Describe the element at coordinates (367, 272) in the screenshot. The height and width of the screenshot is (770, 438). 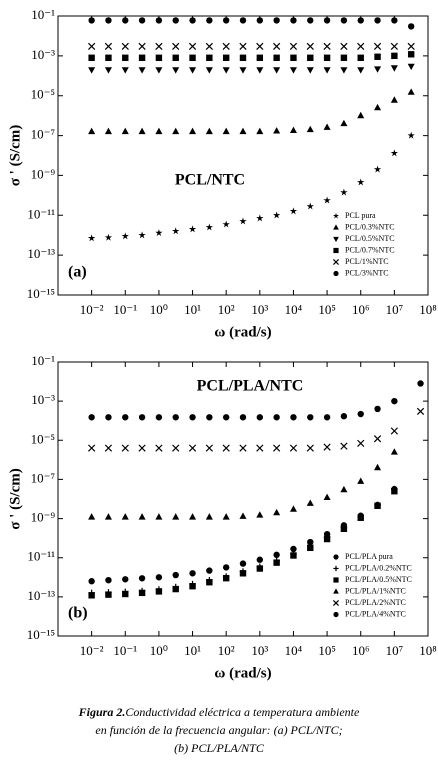
I see `legend-label: PCL/3%NTC` at that location.